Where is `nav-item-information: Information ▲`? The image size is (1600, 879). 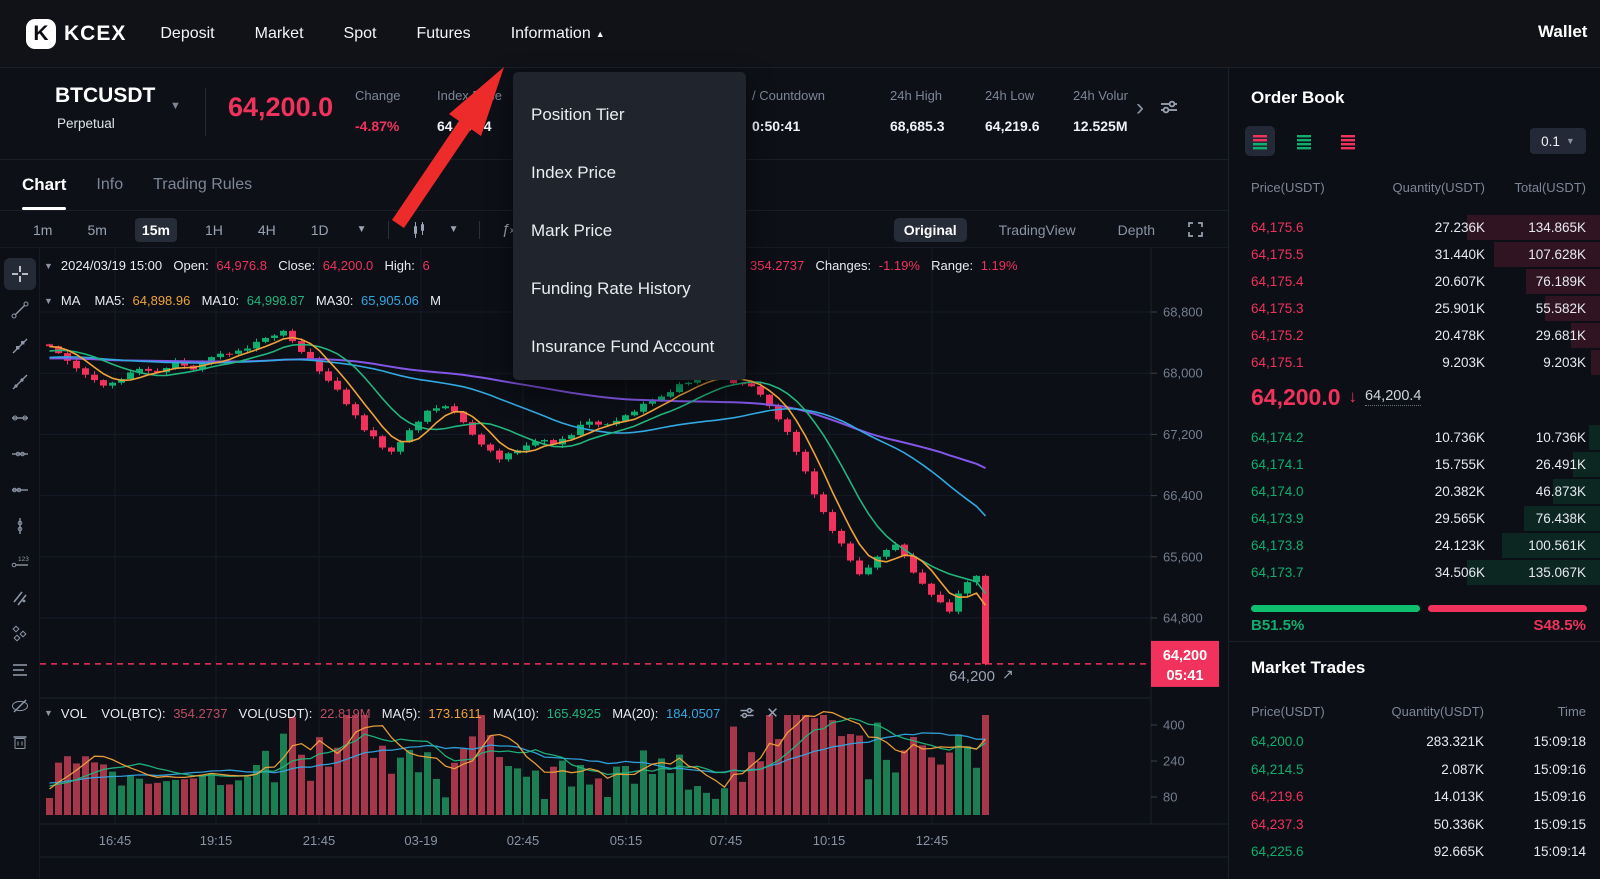
nav-item-information: Information ▲ is located at coordinates (558, 34).